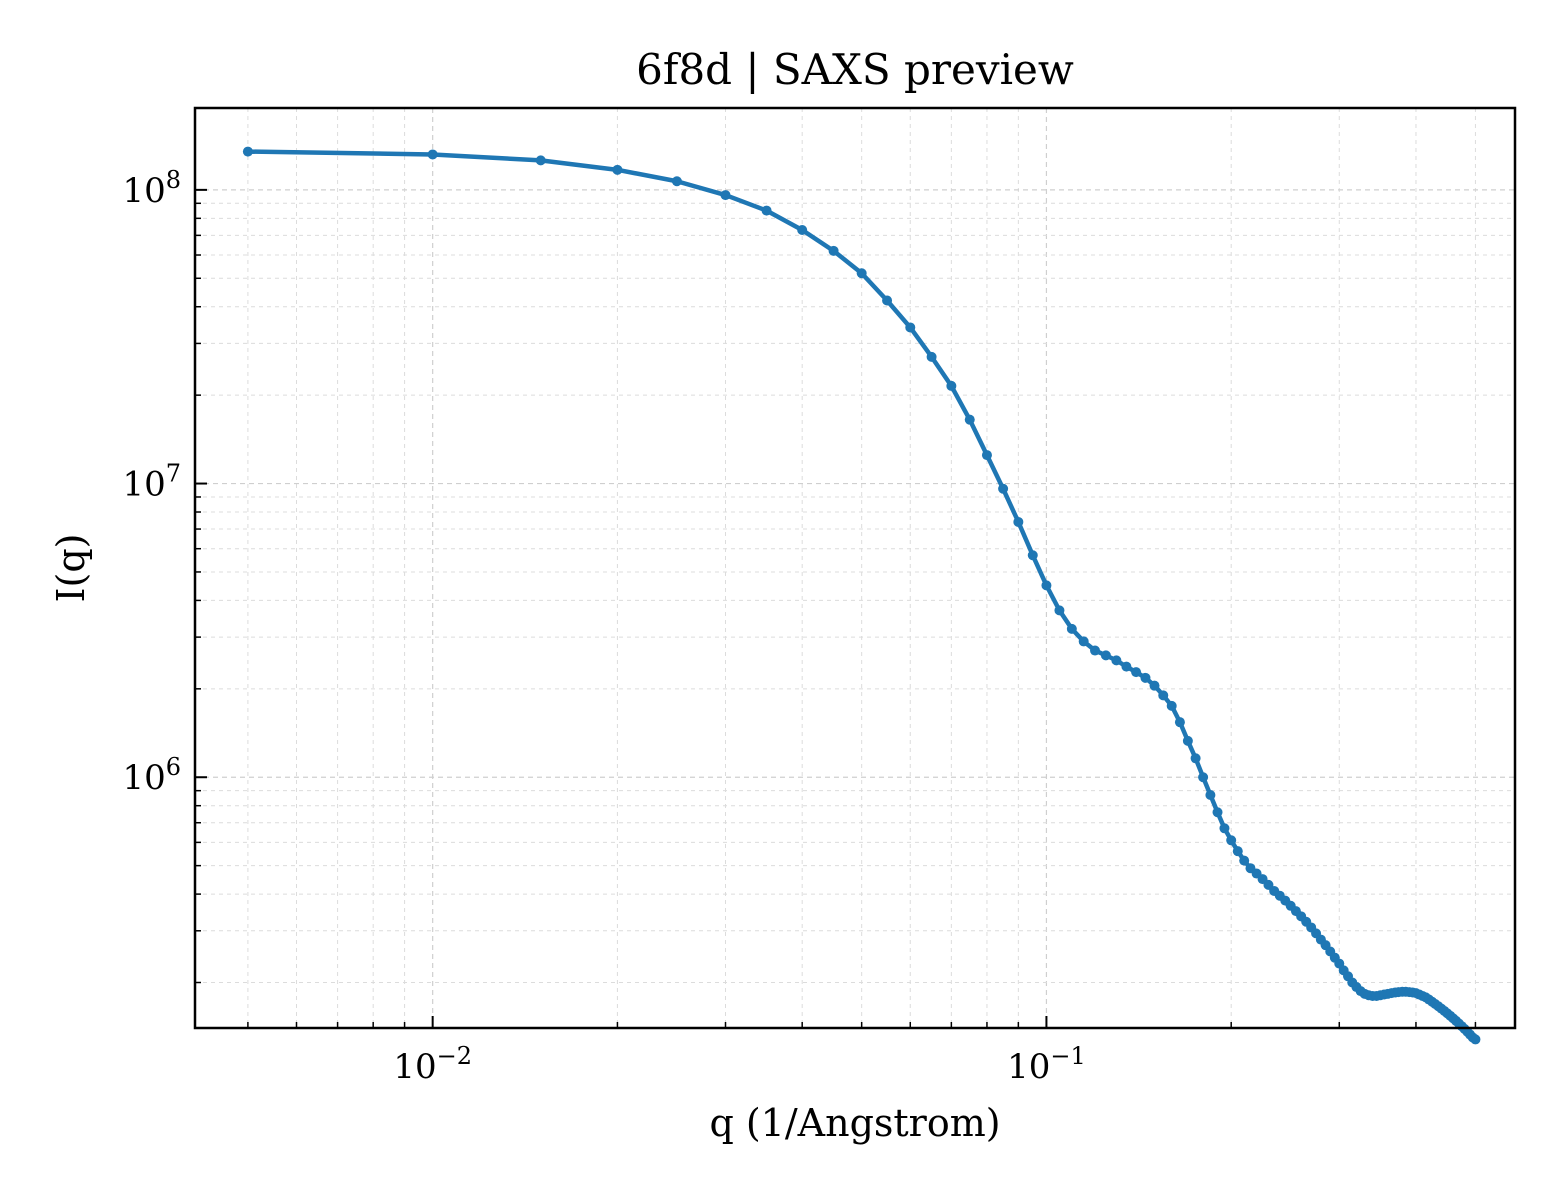  Describe the element at coordinates (1046, 1064) in the screenshot. I see `x-tick-label: 10⁻¹` at that location.